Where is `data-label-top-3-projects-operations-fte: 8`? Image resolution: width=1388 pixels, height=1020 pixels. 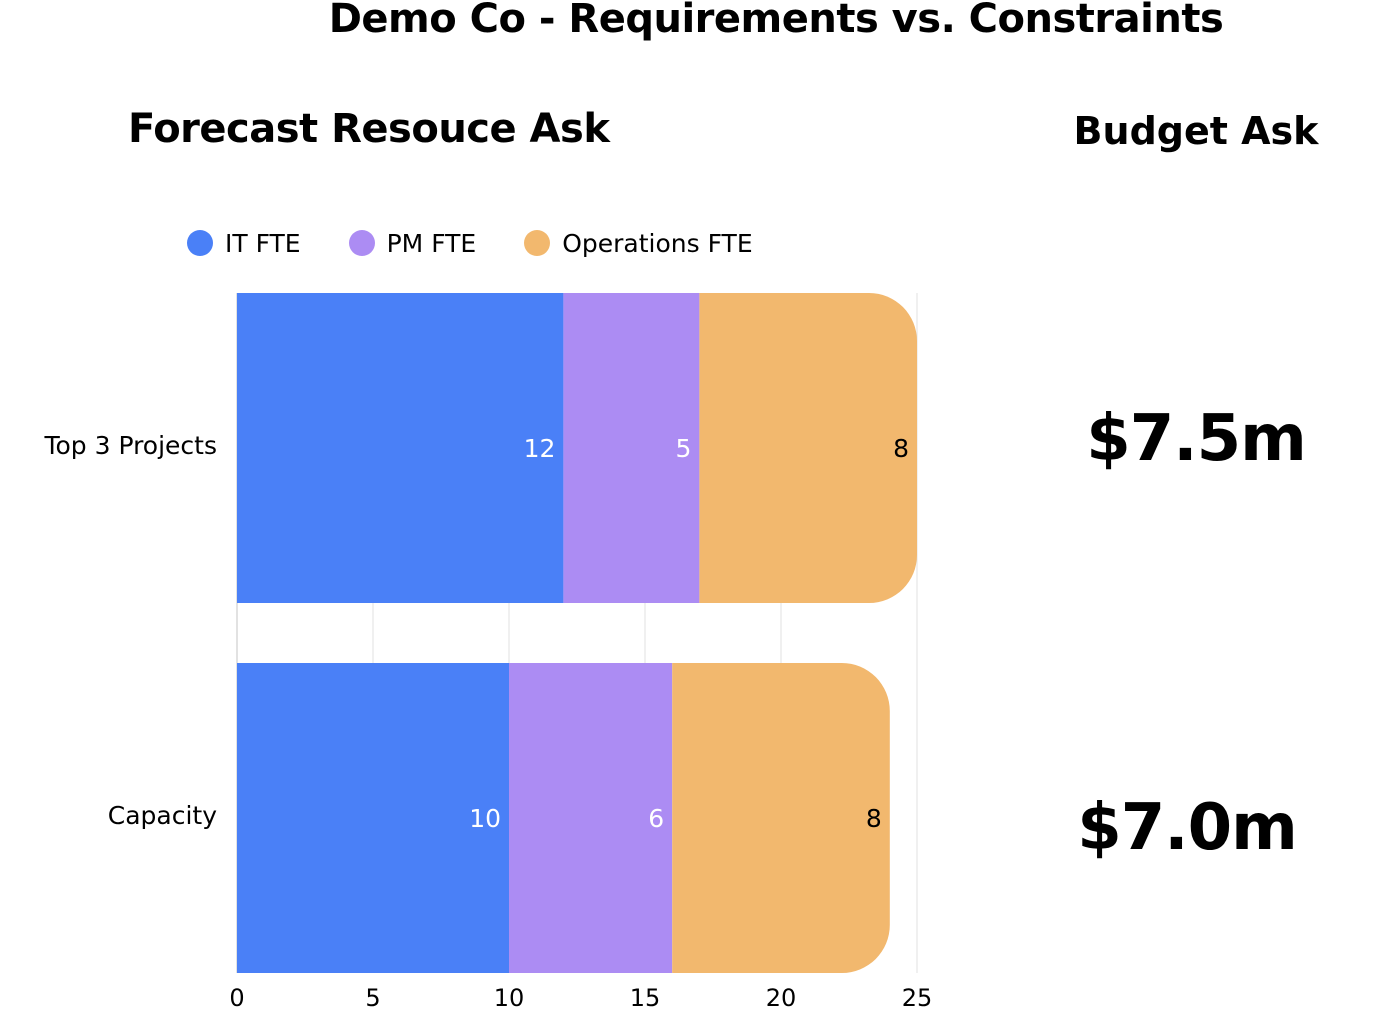
data-label-top-3-projects-operations-fte: 8 is located at coordinates (901, 448).